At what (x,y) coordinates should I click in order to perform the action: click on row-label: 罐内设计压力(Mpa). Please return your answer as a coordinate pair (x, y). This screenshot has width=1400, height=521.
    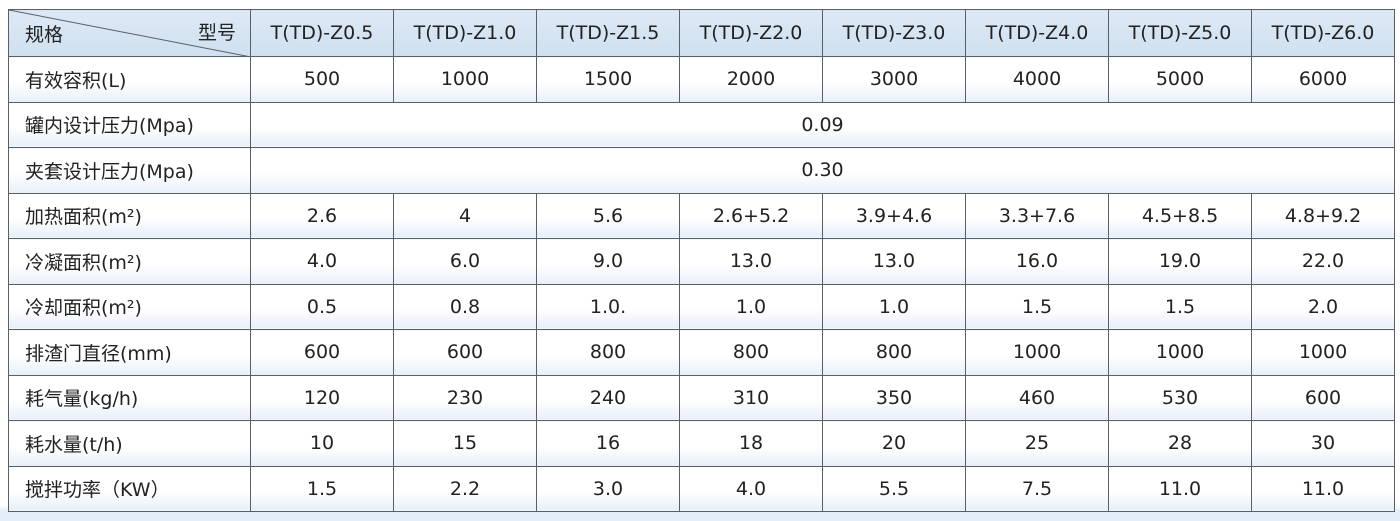
    Looking at the image, I should click on (129, 124).